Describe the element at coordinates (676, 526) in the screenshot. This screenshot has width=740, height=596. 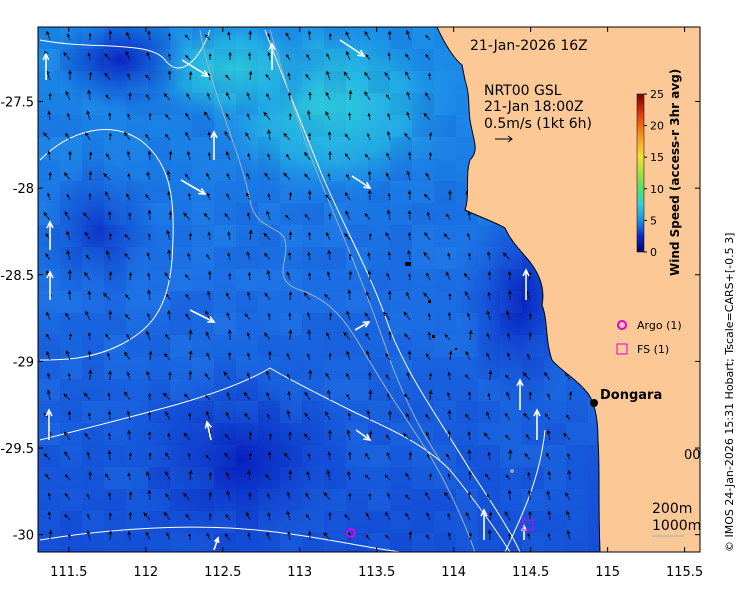
I see `isobath-label-1000m: 1000m` at that location.